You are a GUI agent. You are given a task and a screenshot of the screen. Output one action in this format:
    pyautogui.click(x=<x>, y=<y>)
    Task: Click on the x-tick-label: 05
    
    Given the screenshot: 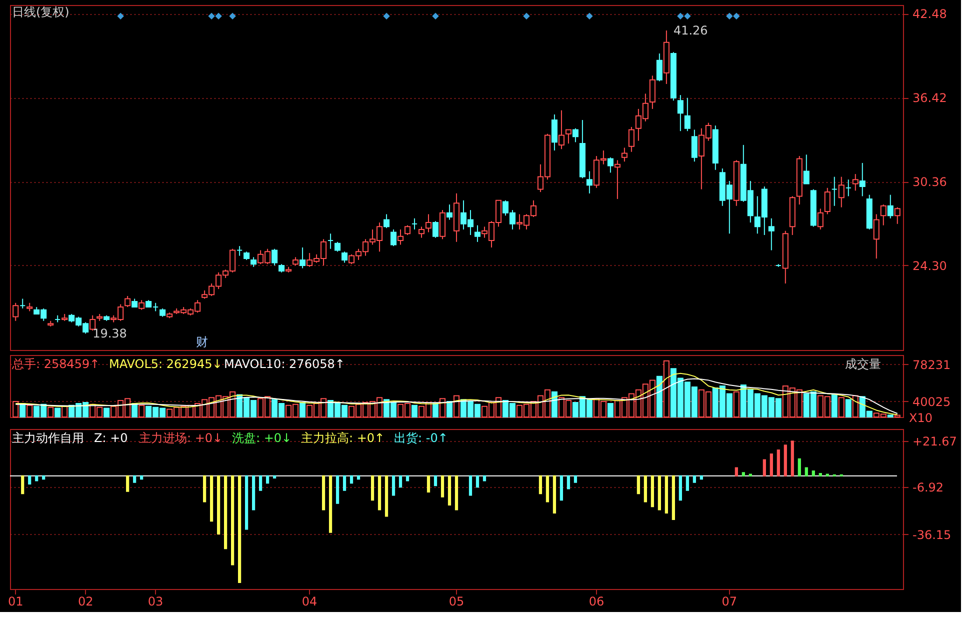 What is the action you would take?
    pyautogui.click(x=456, y=601)
    